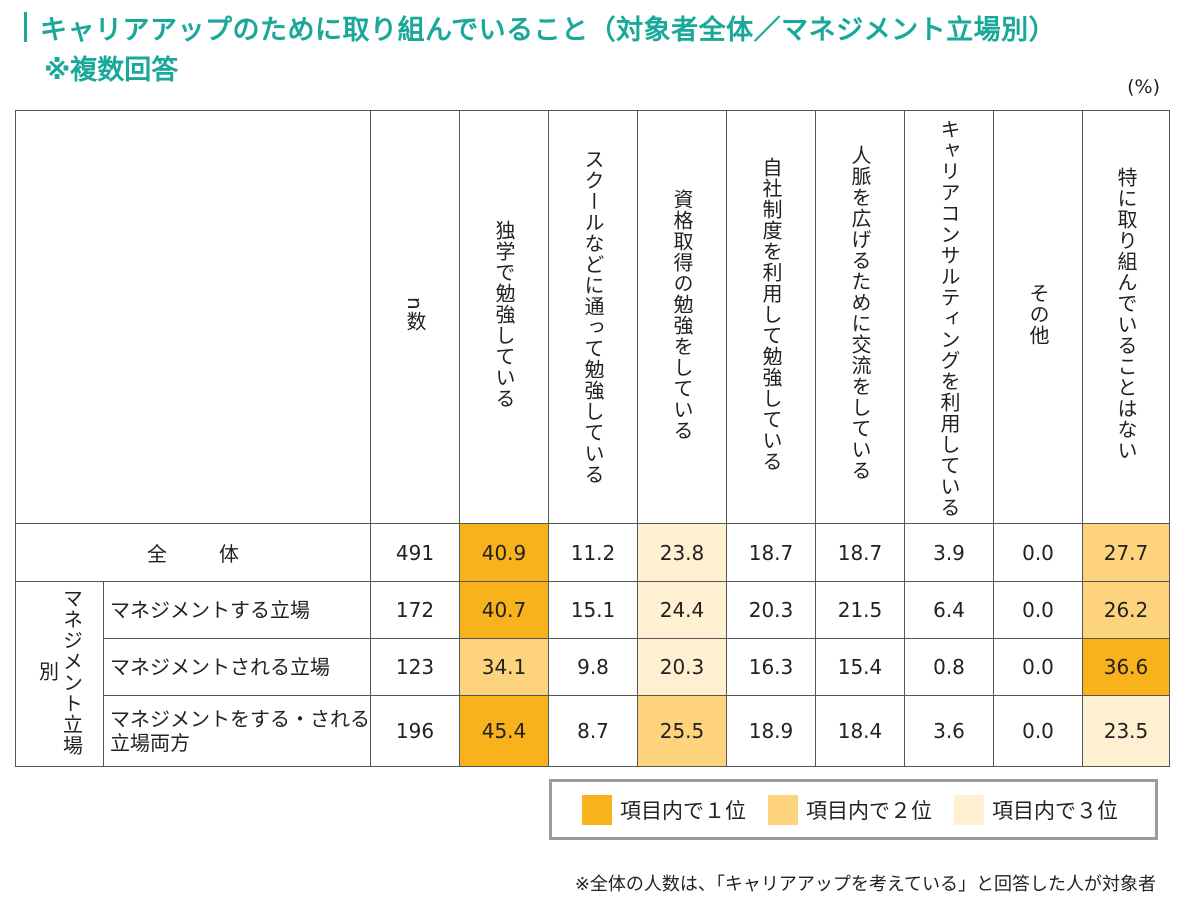 This screenshot has height=899, width=1194. What do you see at coordinates (504, 610) in the screenshot?
I see `value-cell: 40.7` at bounding box center [504, 610].